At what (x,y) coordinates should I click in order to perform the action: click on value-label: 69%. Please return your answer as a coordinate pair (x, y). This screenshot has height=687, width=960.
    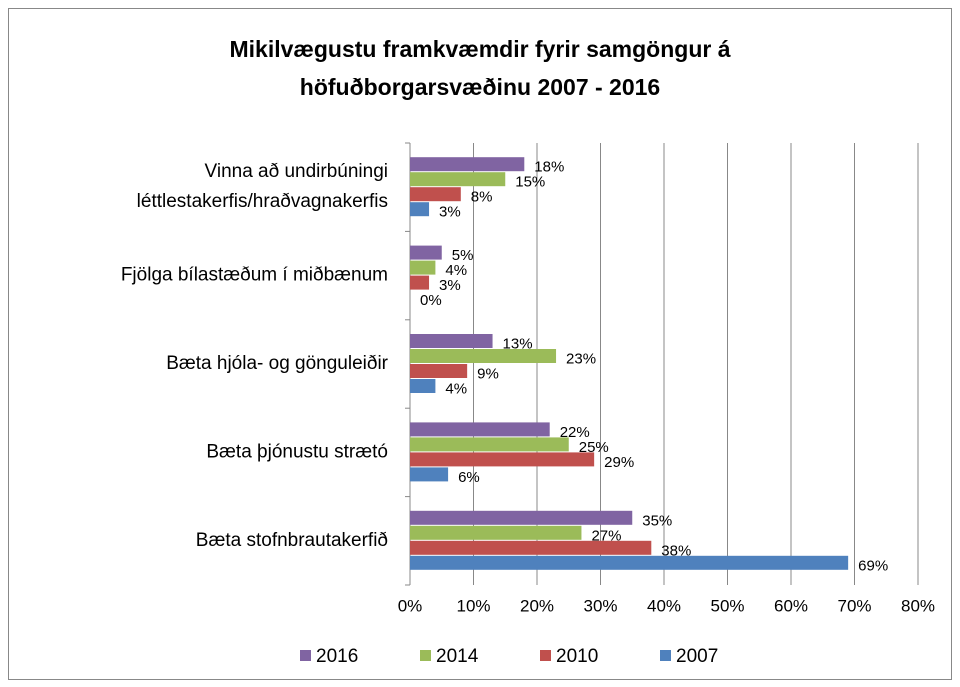
    Looking at the image, I should click on (873, 565).